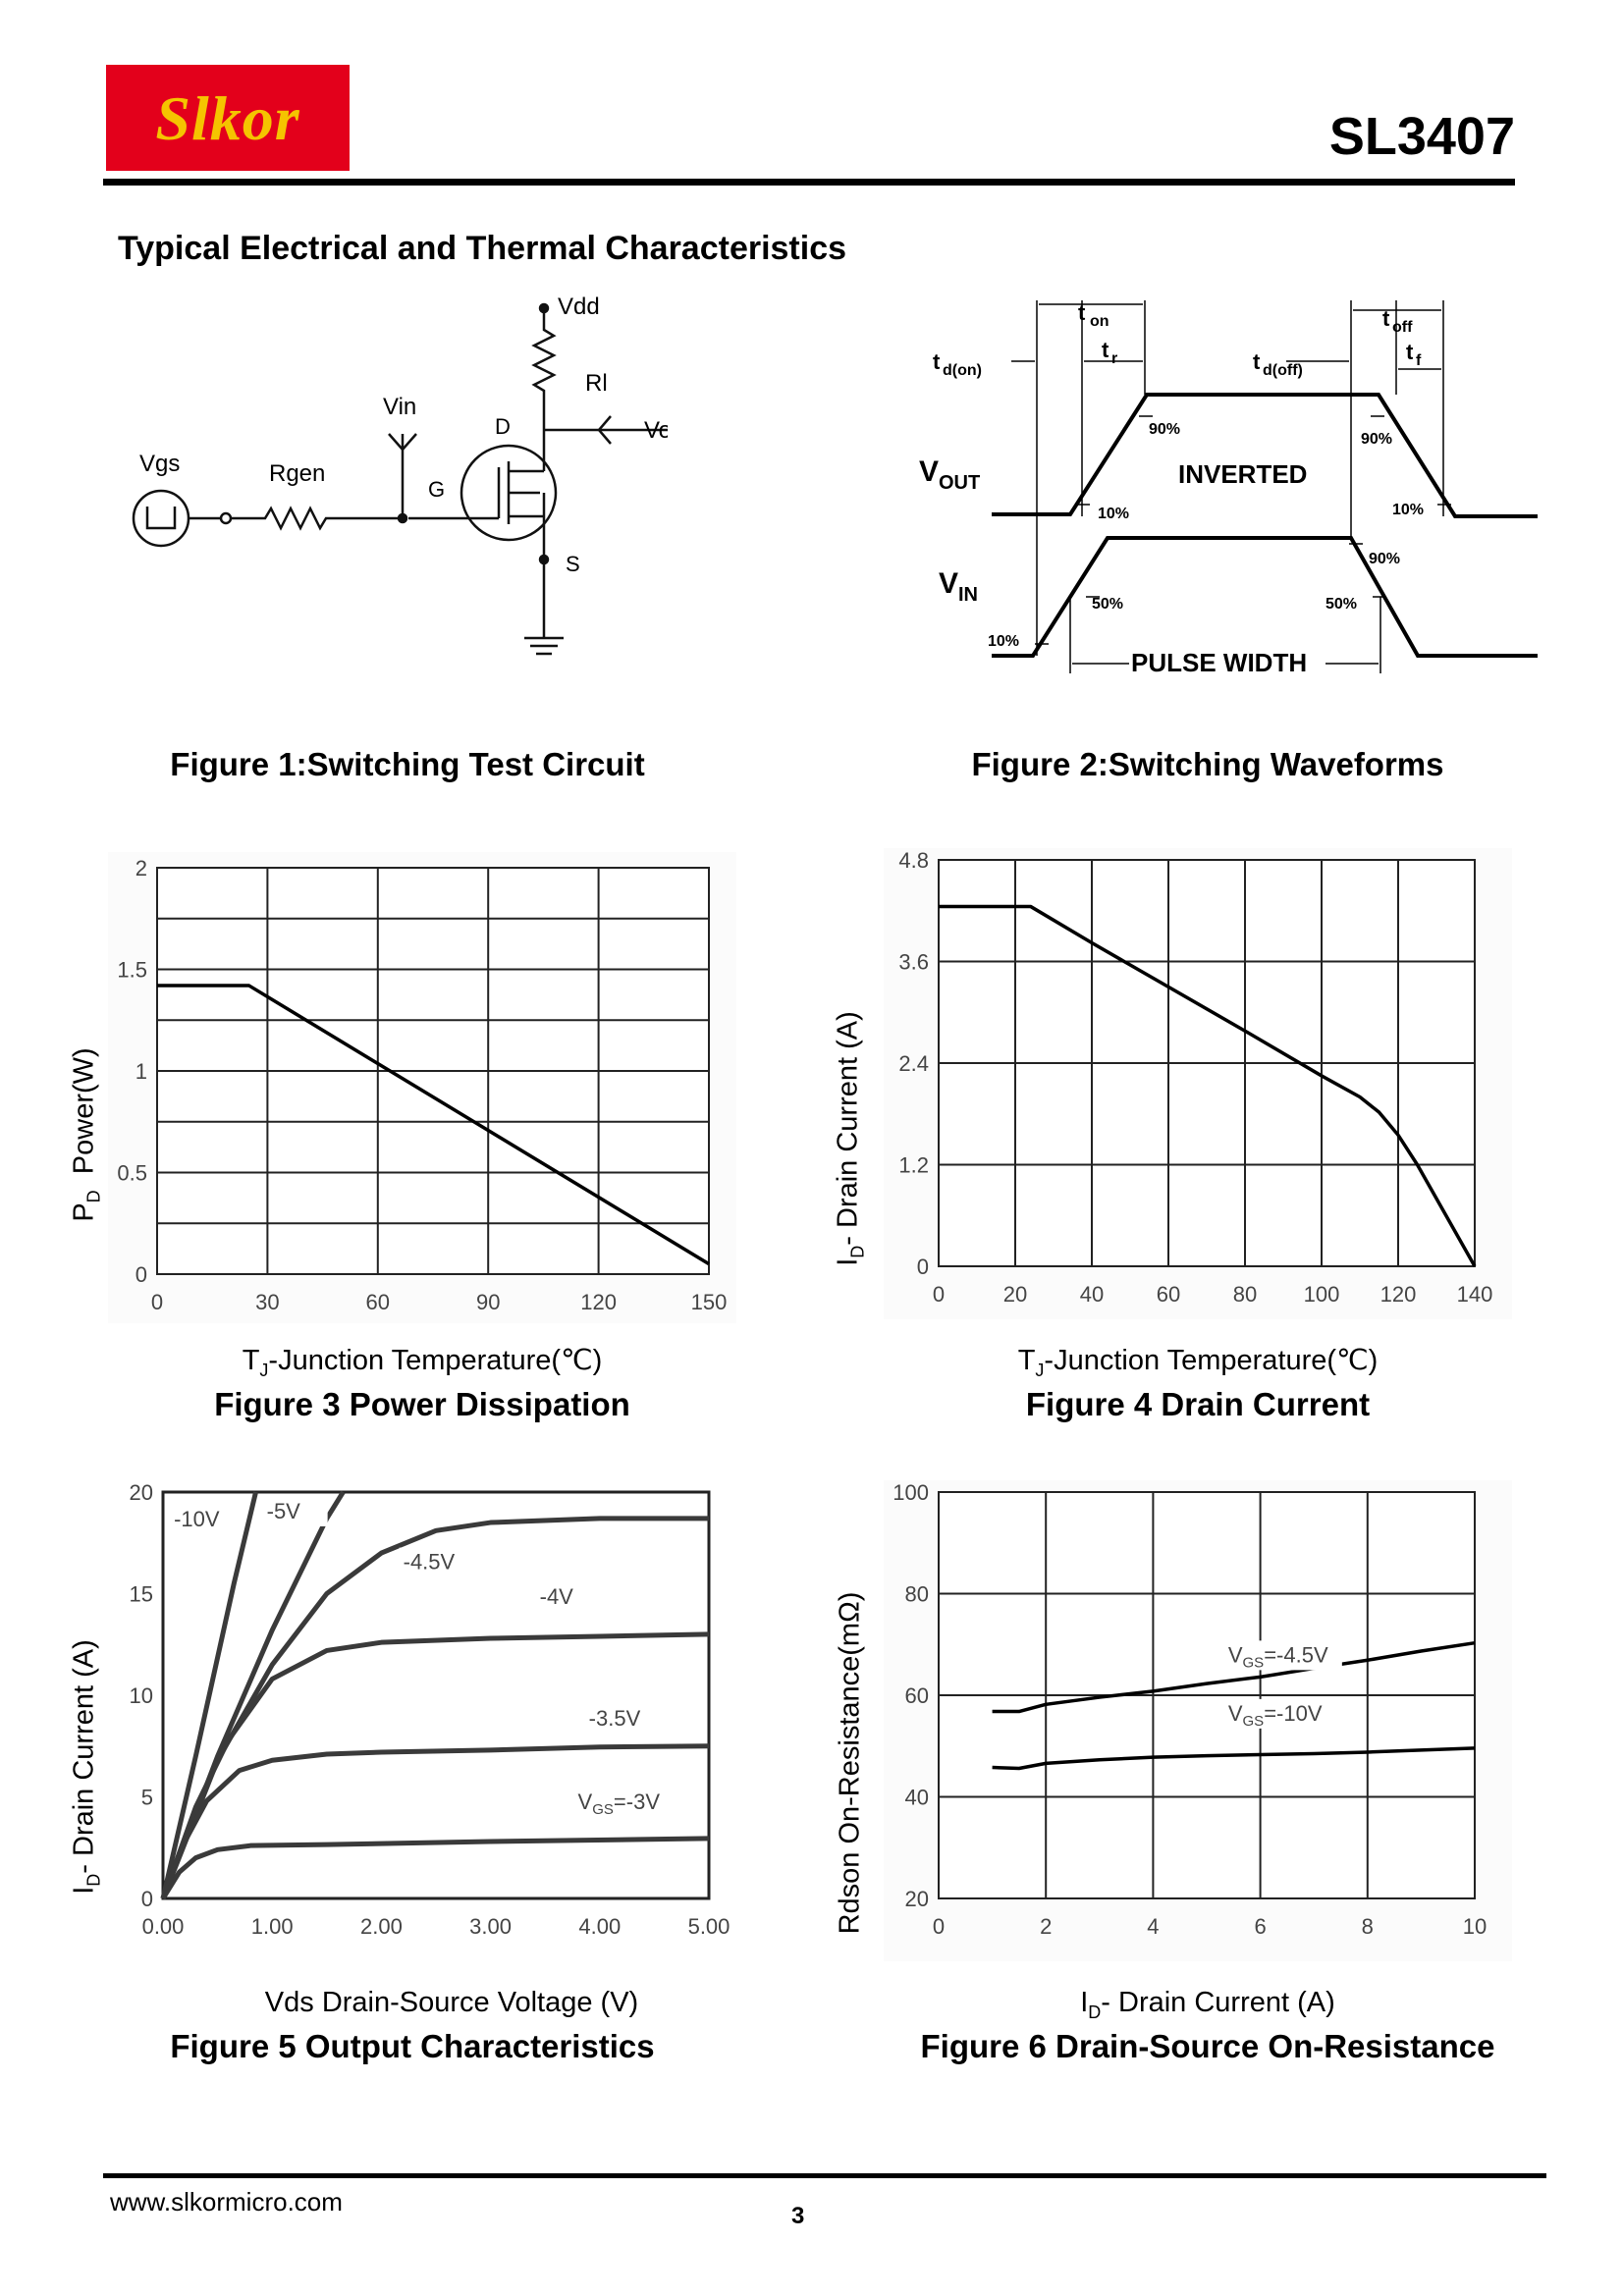 The height and width of the screenshot is (2296, 1623). I want to click on power-dissipation-chart: 0 30 60 90 120 150 0 0.5 1 1.5 2, so click(422, 1087).